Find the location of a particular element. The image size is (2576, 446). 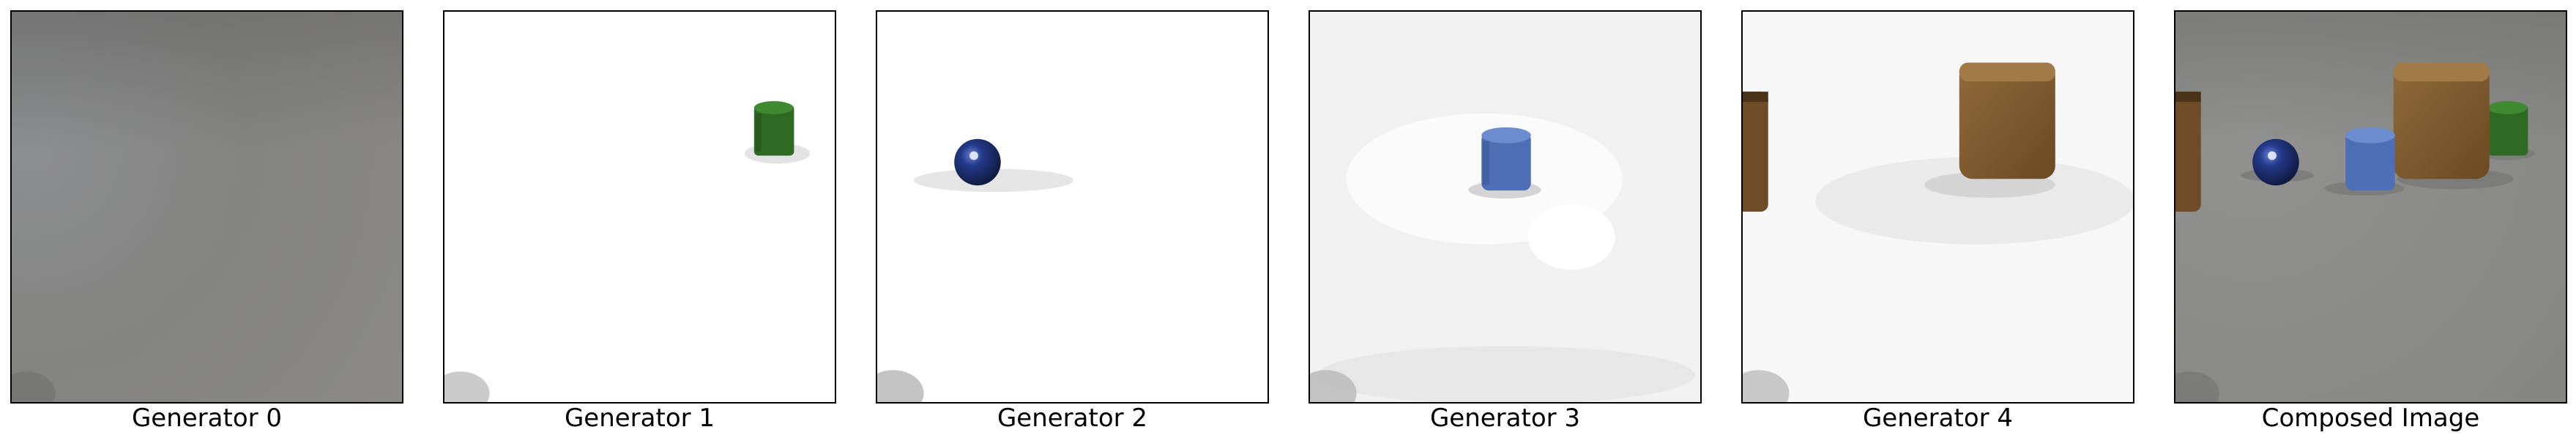

generator-4-image is located at coordinates (1938, 207).